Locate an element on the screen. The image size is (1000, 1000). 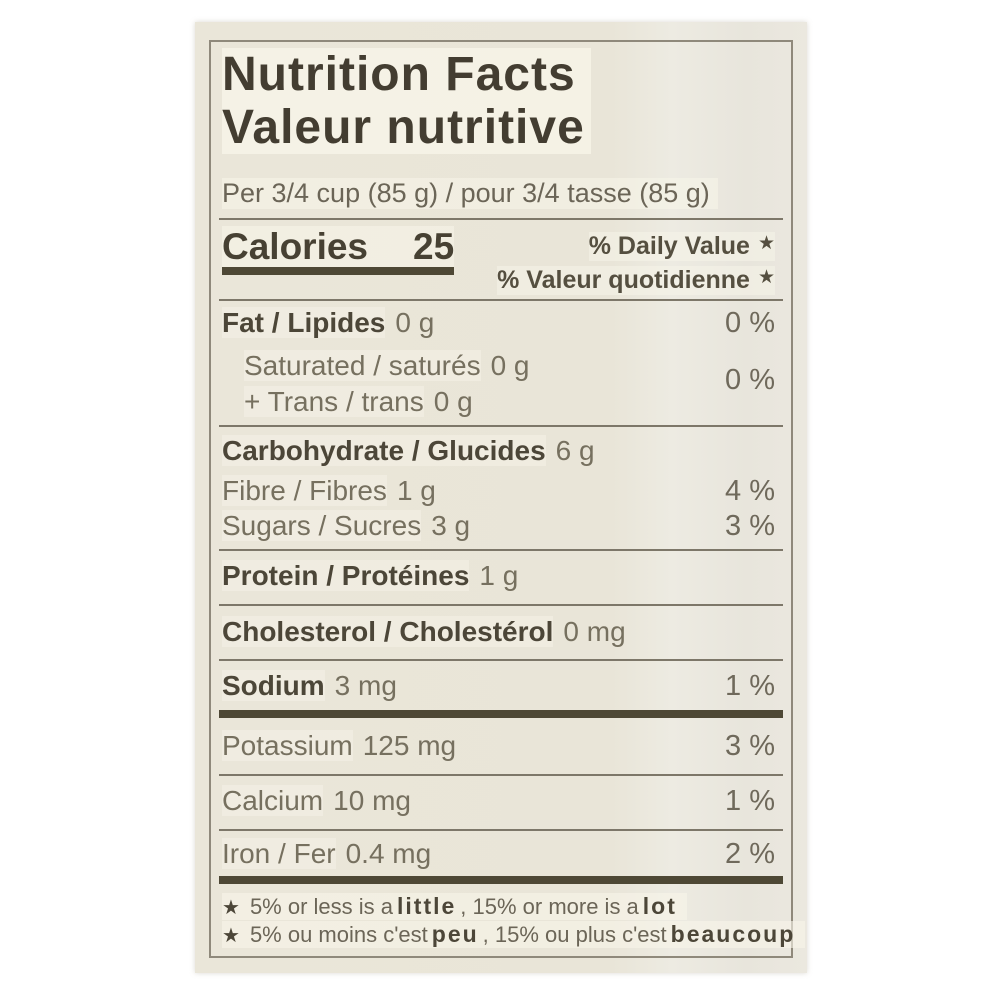
nutrient-amount: 0 mg is located at coordinates (594, 631).